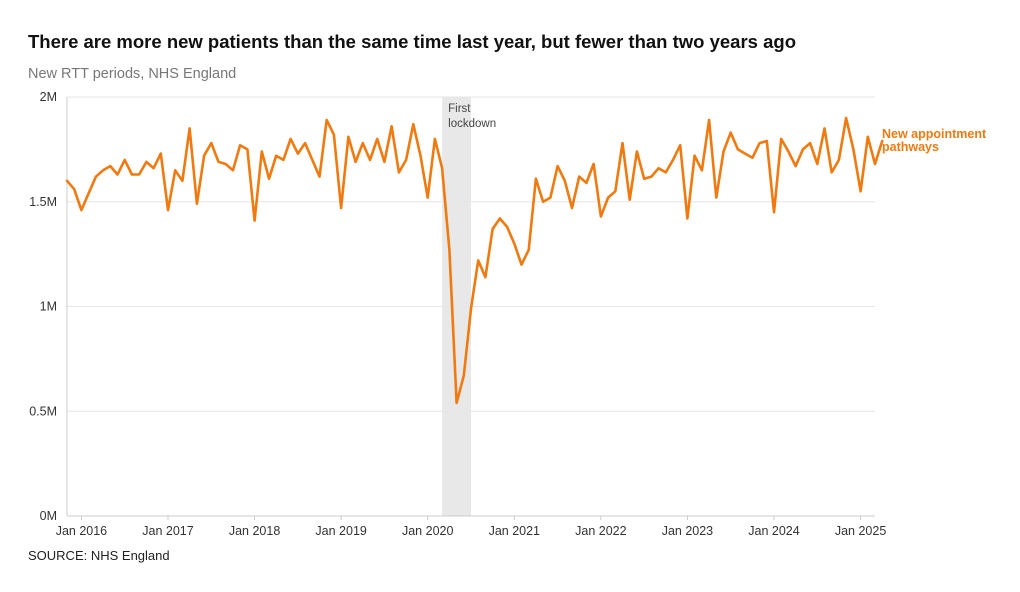  I want to click on y-tick-label: 1.5M, so click(43, 202).